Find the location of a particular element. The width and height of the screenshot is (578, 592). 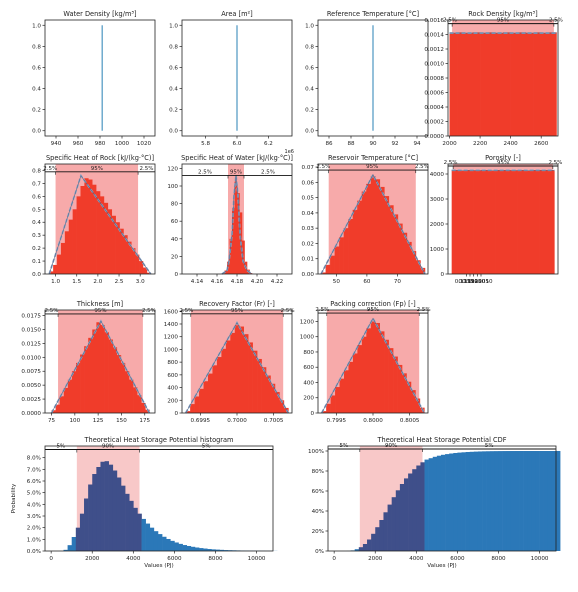

y-tick-label: 0.0014 is located at coordinates (434, 36).